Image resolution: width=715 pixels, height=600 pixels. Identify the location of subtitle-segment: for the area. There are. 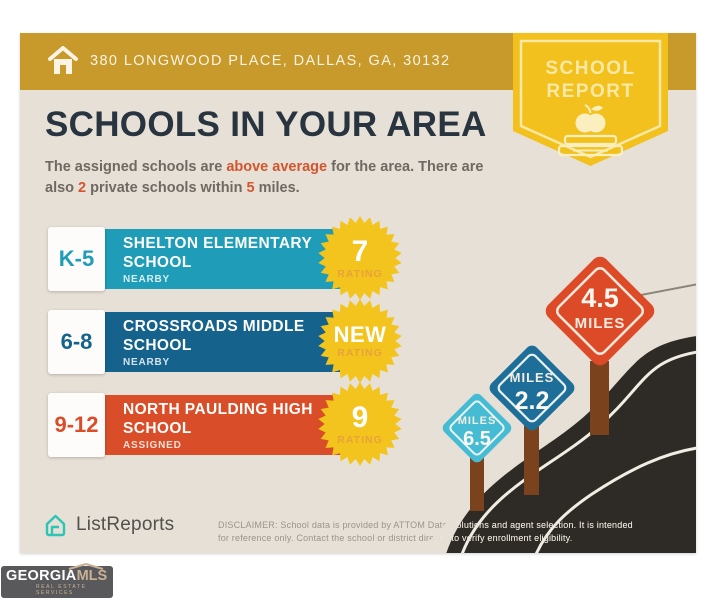
(405, 167).